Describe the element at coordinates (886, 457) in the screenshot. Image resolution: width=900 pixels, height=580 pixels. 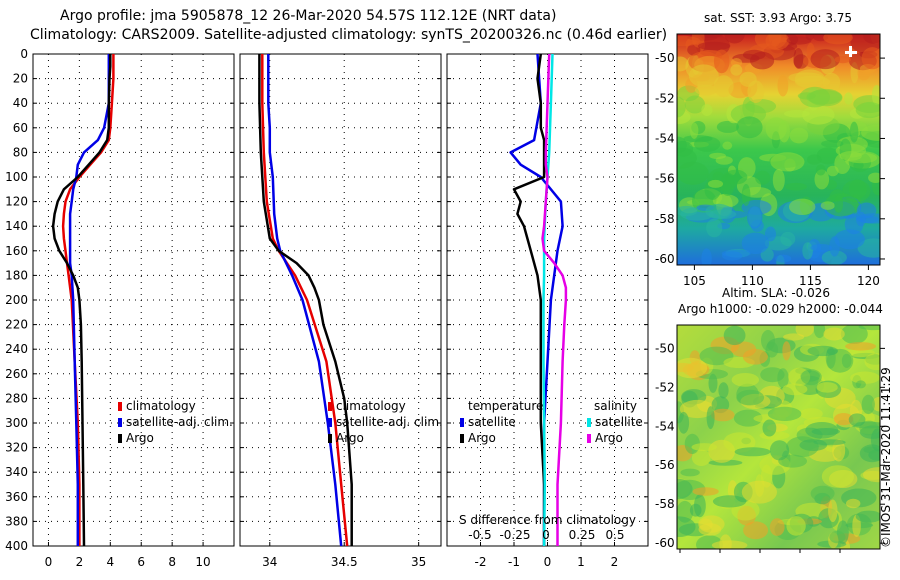
I see `credit-text: ©IMOS 31-Mar-2020 11:41:29` at that location.